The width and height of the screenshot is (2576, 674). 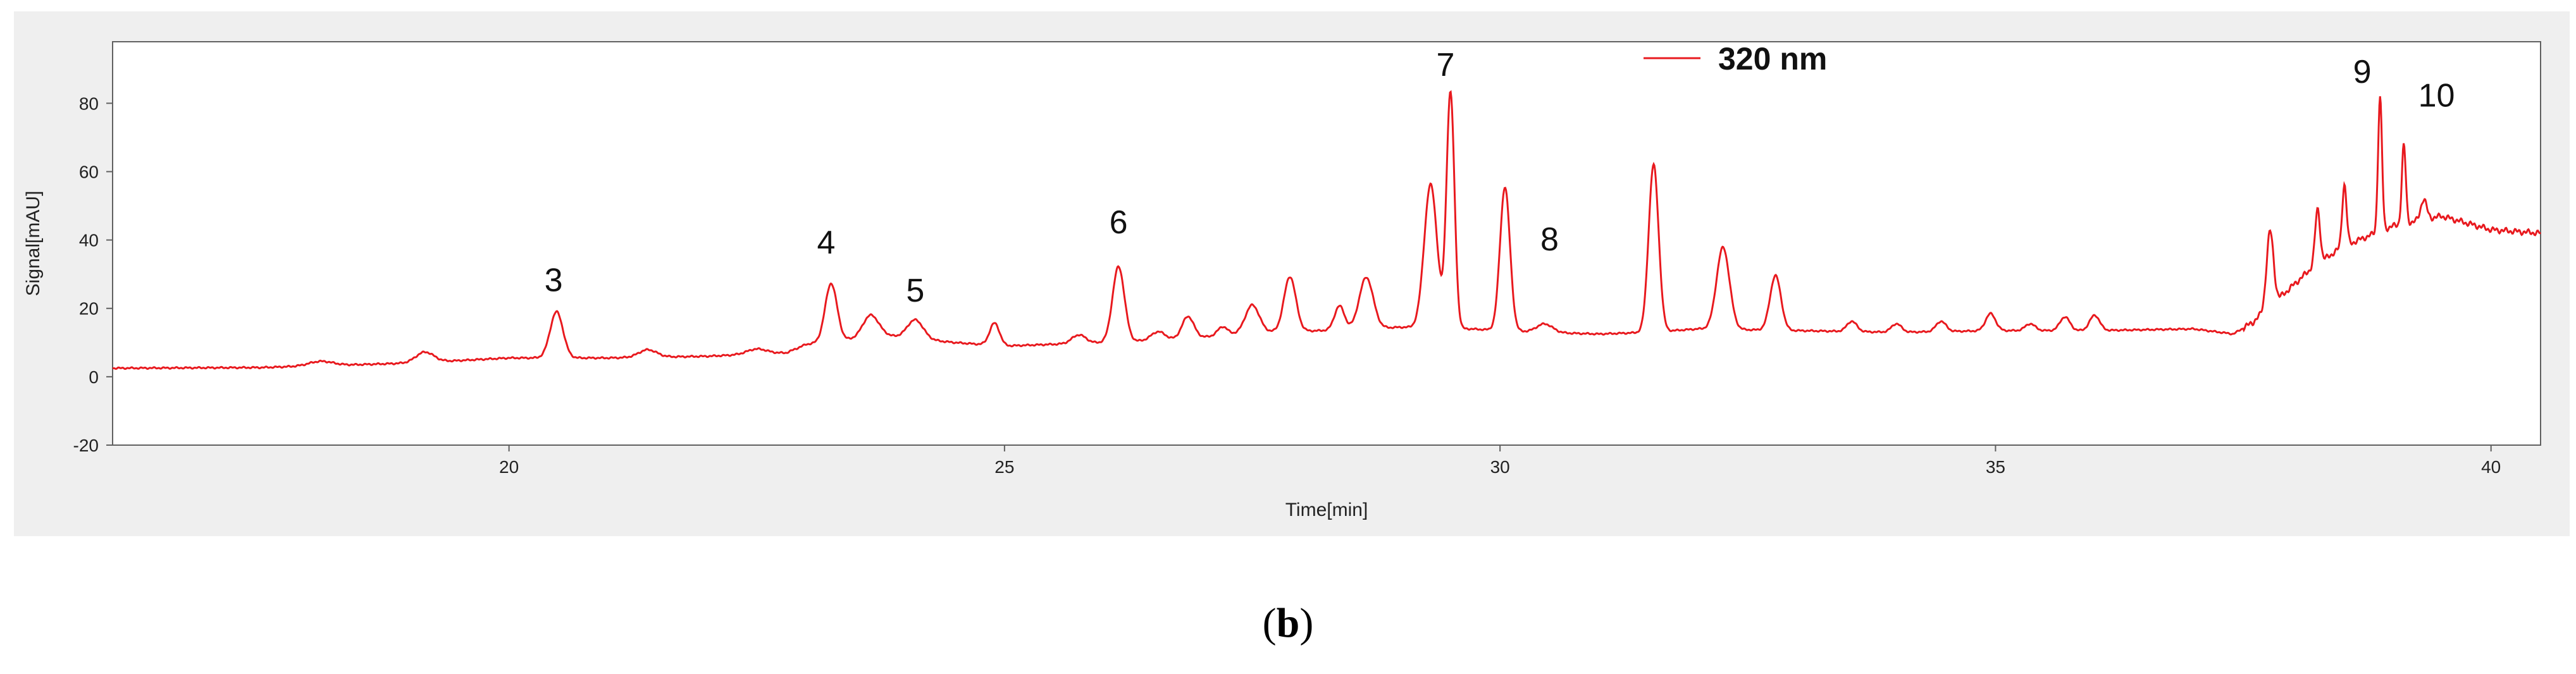 I want to click on y-tick-label: -20, so click(x=86, y=445).